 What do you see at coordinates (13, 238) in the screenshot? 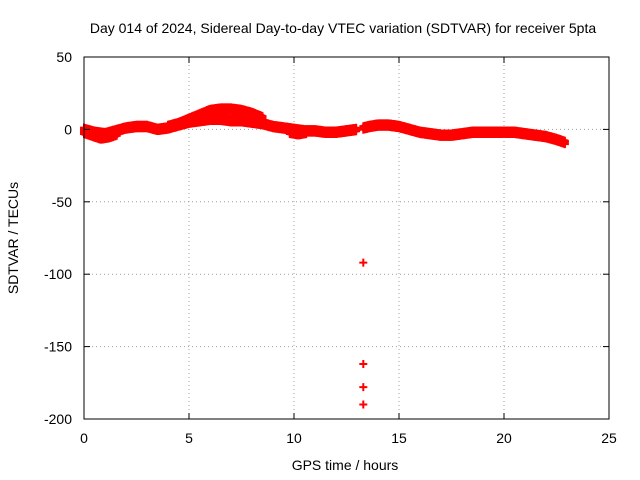
I see `y-axis-label: SDTVAR / TECUs` at bounding box center [13, 238].